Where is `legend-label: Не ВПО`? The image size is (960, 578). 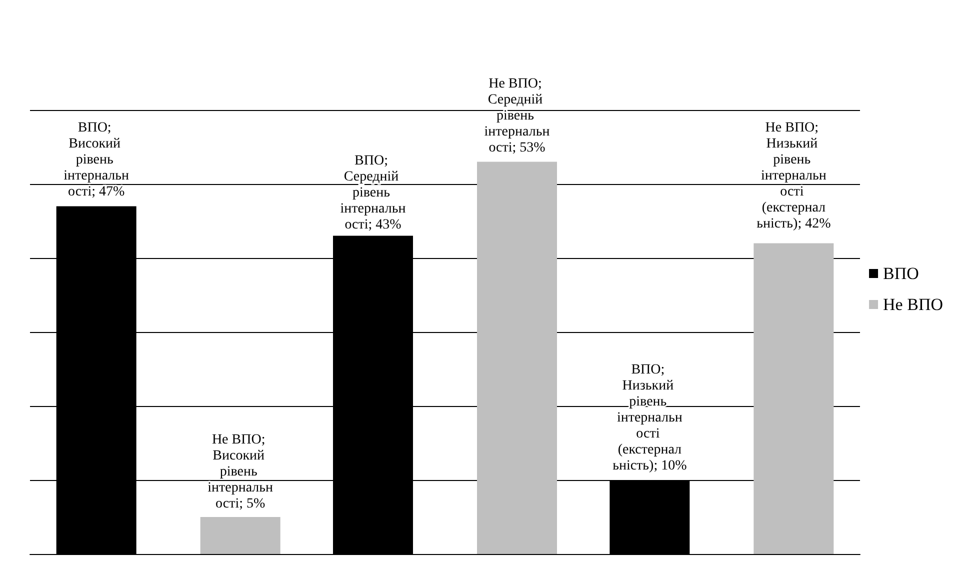 legend-label: Не ВПО is located at coordinates (913, 304).